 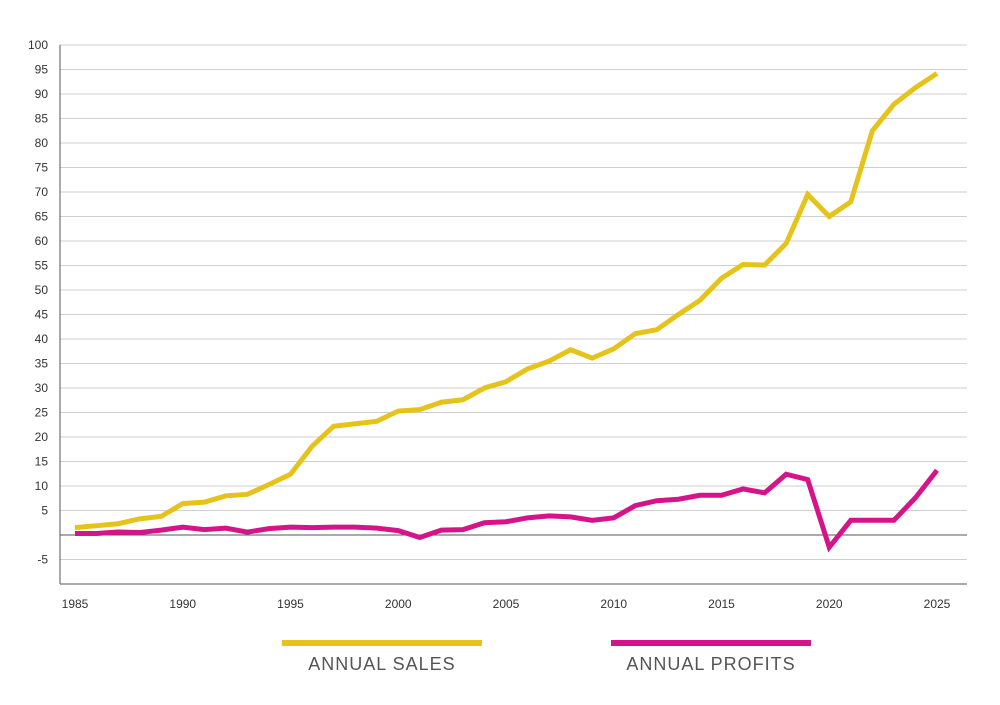 I want to click on y-tick-label: 85, so click(x=42, y=119).